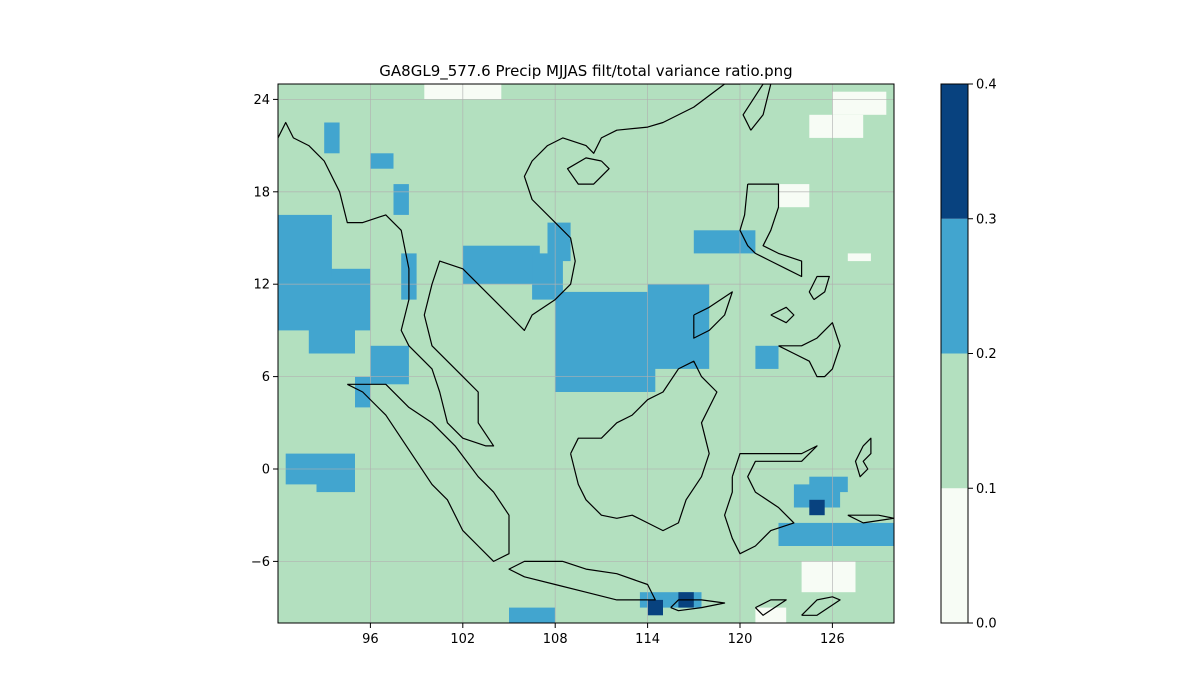  I want to click on y-tick-label: 24, so click(261, 100).